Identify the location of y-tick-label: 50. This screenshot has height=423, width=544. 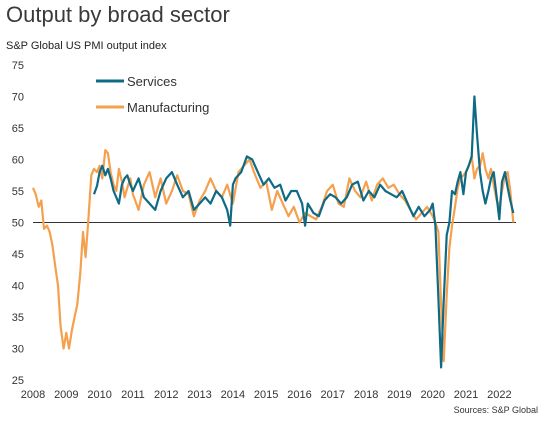
(18, 224).